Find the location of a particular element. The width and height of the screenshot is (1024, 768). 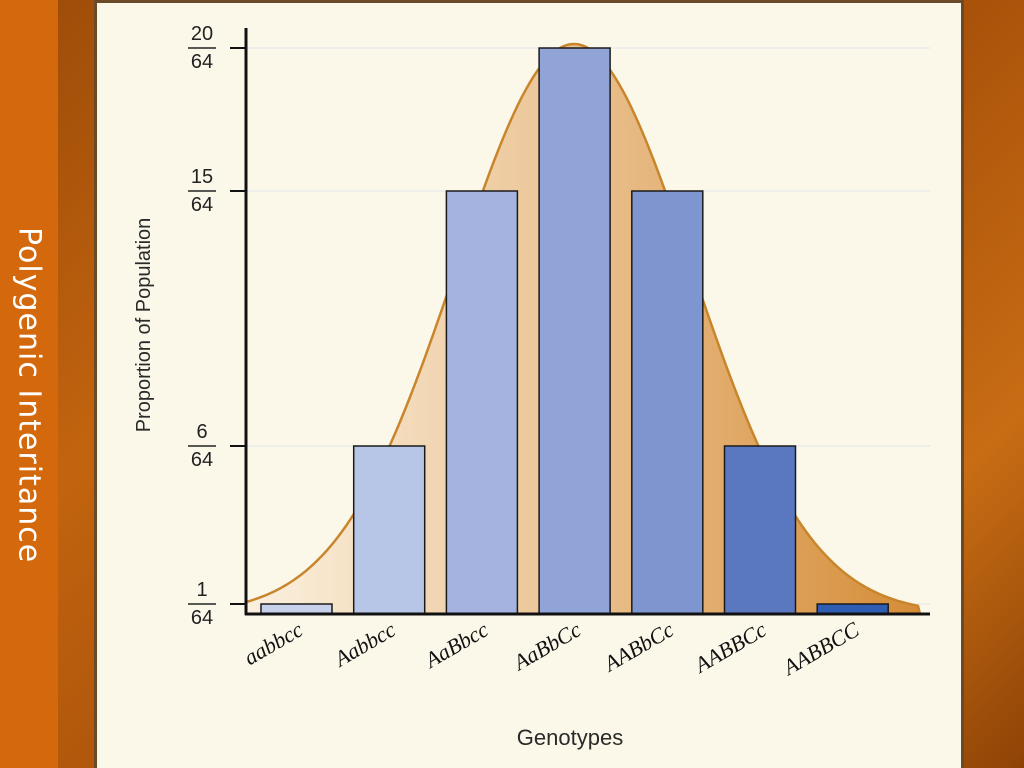

y-tick-numerator-20: 20 is located at coordinates (202, 34).